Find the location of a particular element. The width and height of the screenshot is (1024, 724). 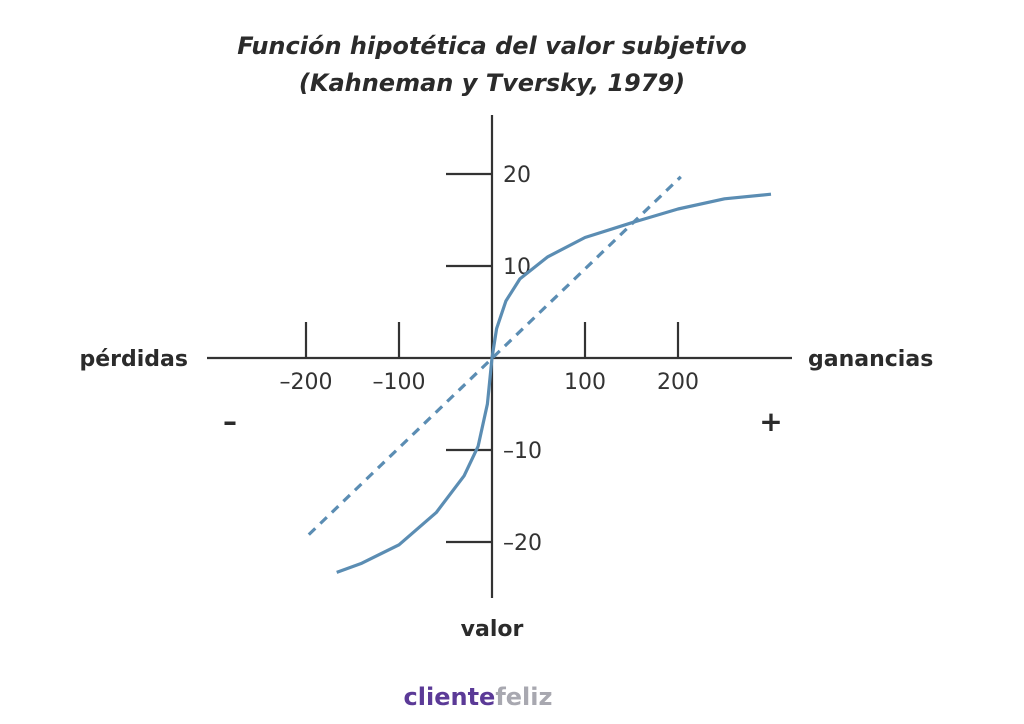

y-tick-label: 10 is located at coordinates (517, 267).